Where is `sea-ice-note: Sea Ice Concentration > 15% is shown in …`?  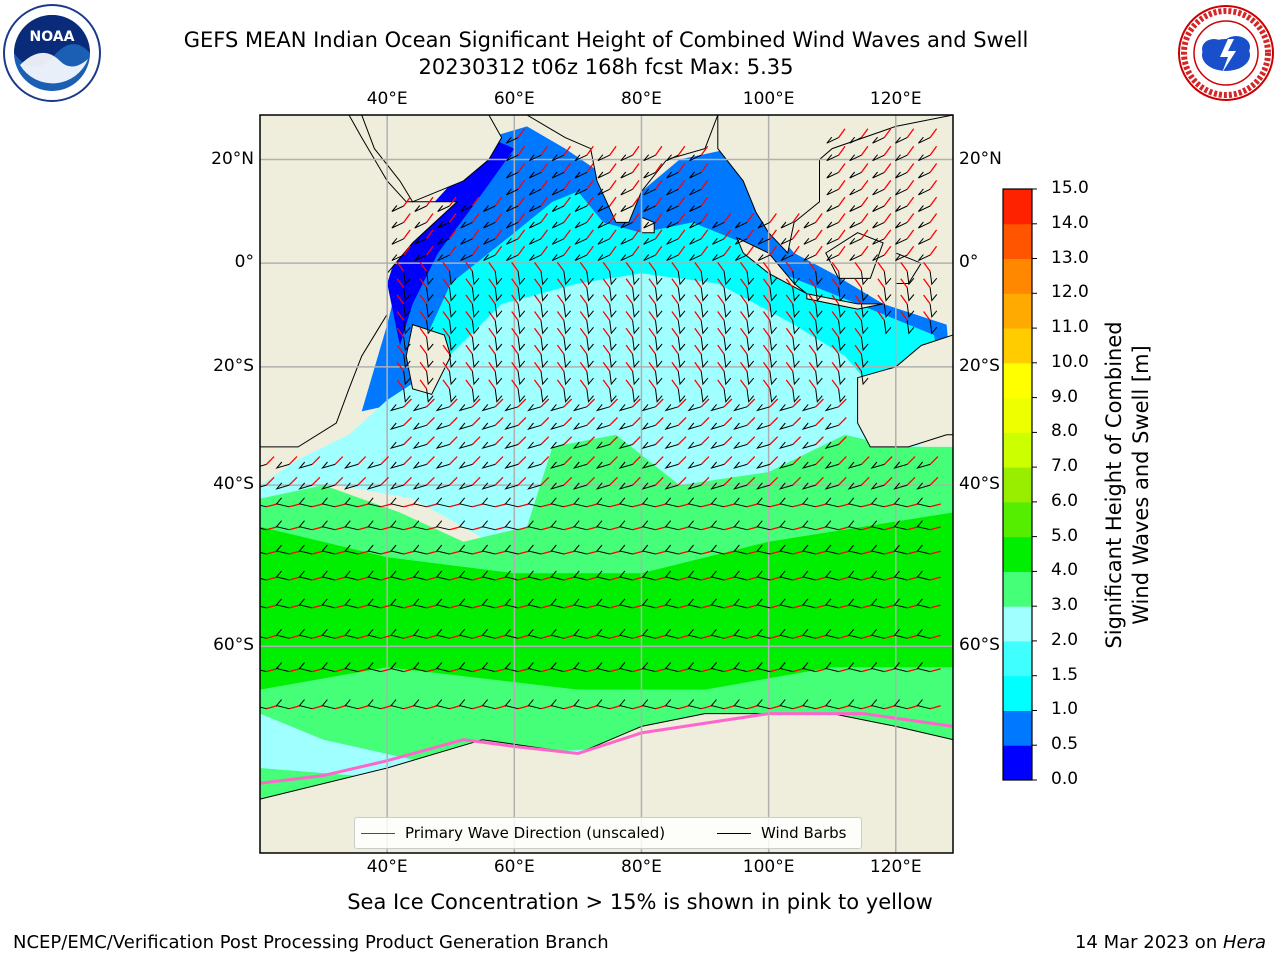 sea-ice-note: Sea Ice Concentration > 15% is shown in … is located at coordinates (640, 902).